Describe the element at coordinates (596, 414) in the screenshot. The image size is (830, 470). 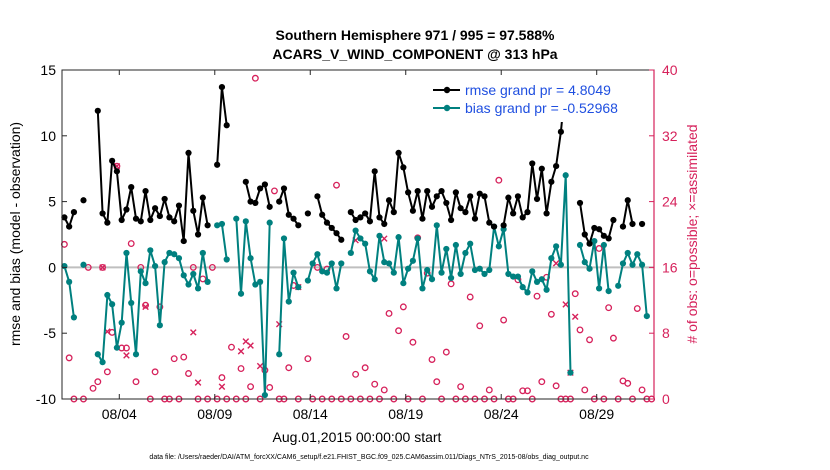
I see `x-tick-label: 08/29` at that location.